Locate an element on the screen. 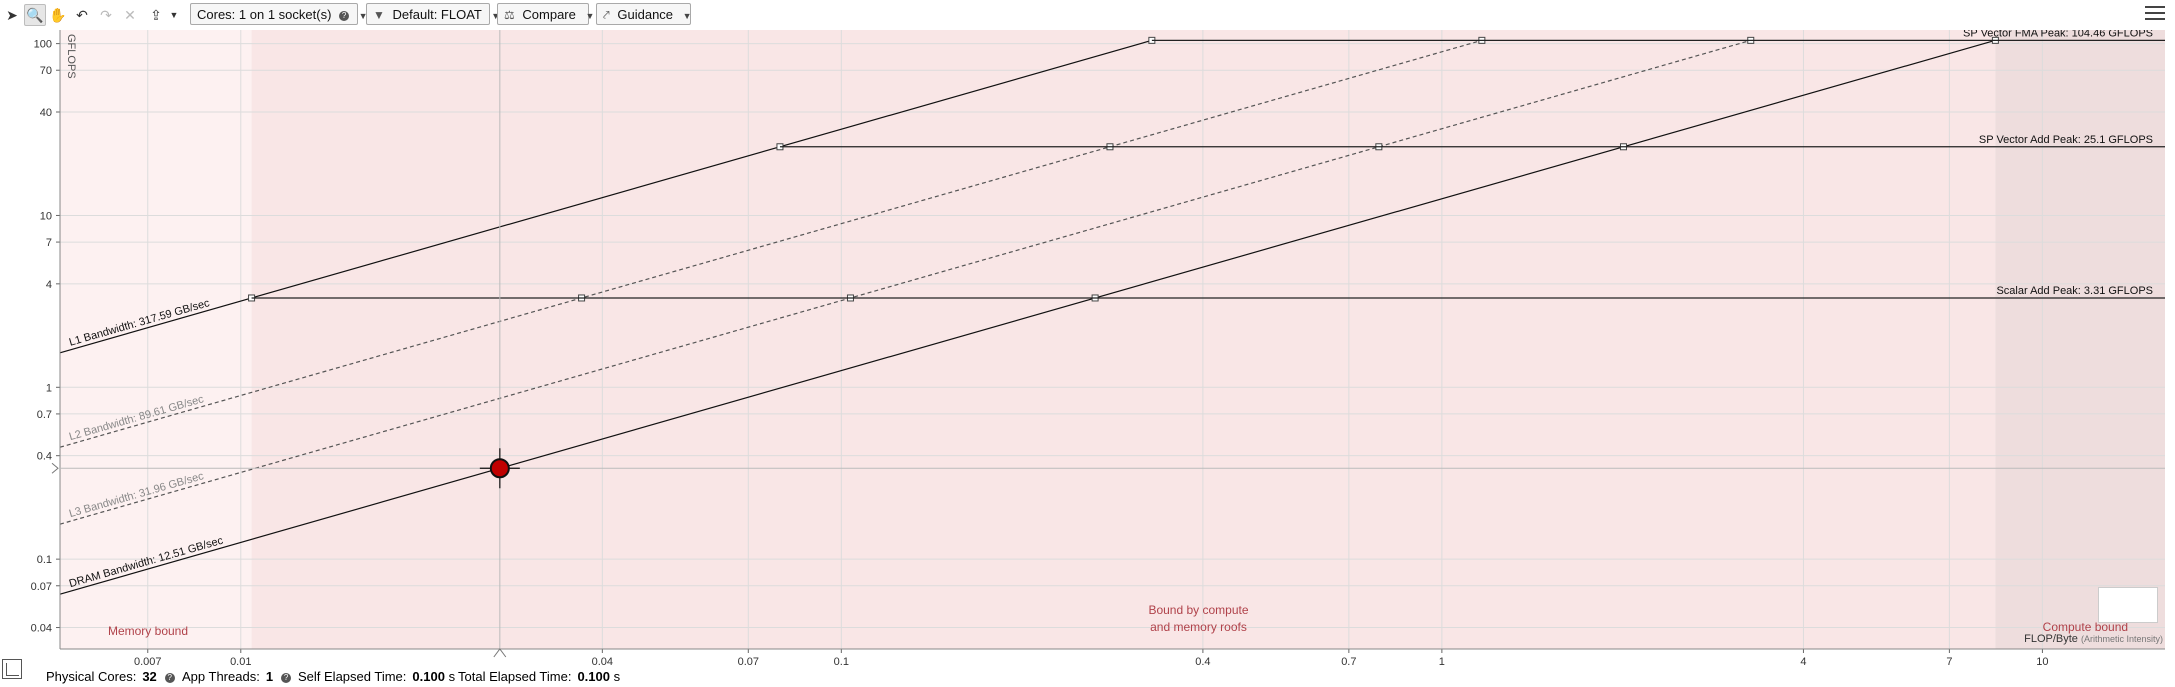 The image size is (2175, 687). total-elapsed-label: Total Elapsed Time: is located at coordinates (515, 676).